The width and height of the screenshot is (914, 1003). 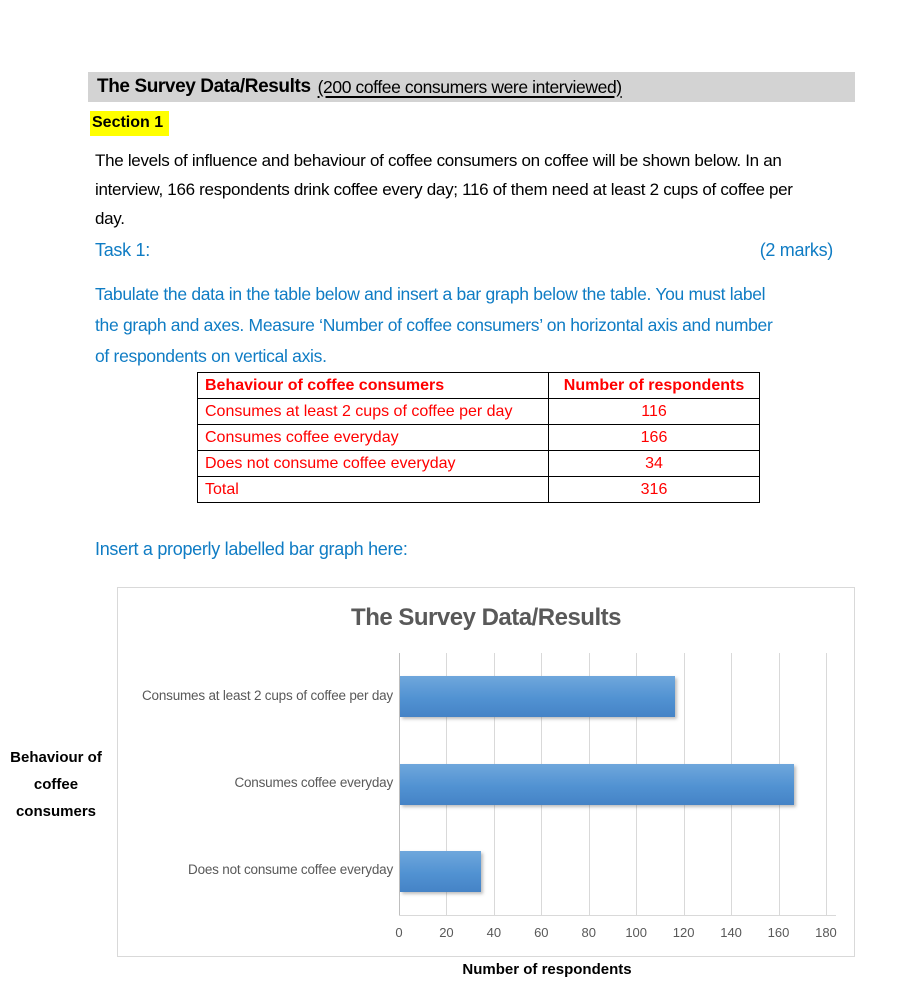 I want to click on x-axis-title: Number of respondents, so click(x=547, y=969).